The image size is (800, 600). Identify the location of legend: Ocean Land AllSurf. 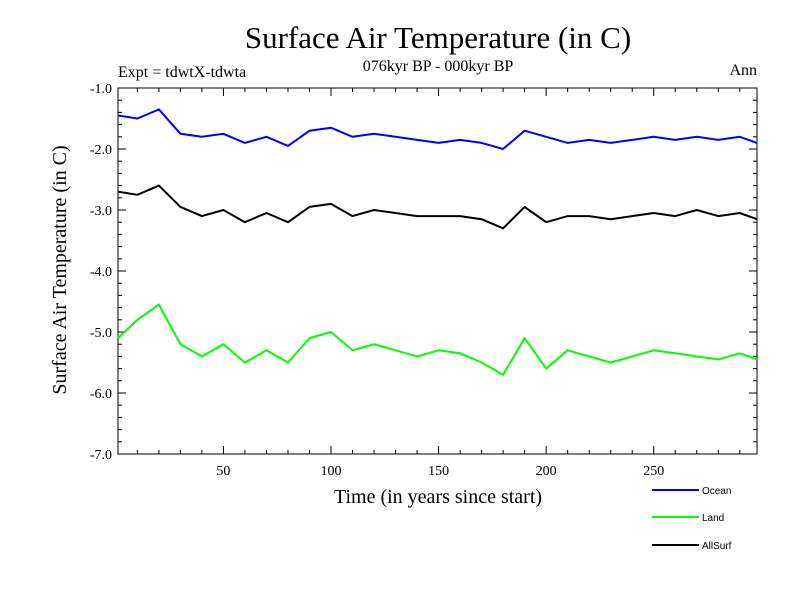
(692, 519).